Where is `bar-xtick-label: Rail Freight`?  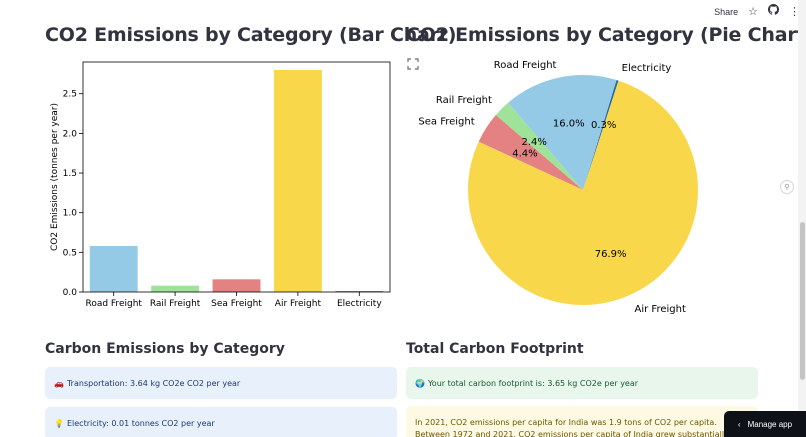
bar-xtick-label: Rail Freight is located at coordinates (175, 304).